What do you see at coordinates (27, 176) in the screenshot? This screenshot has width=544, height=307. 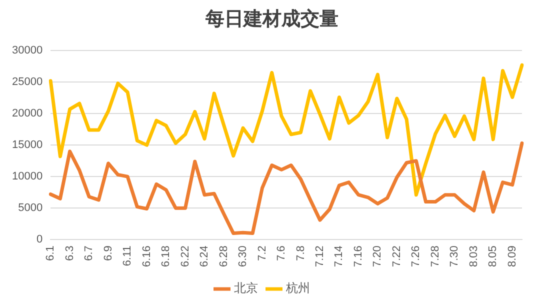 I see `y-tick-label: 10000` at bounding box center [27, 176].